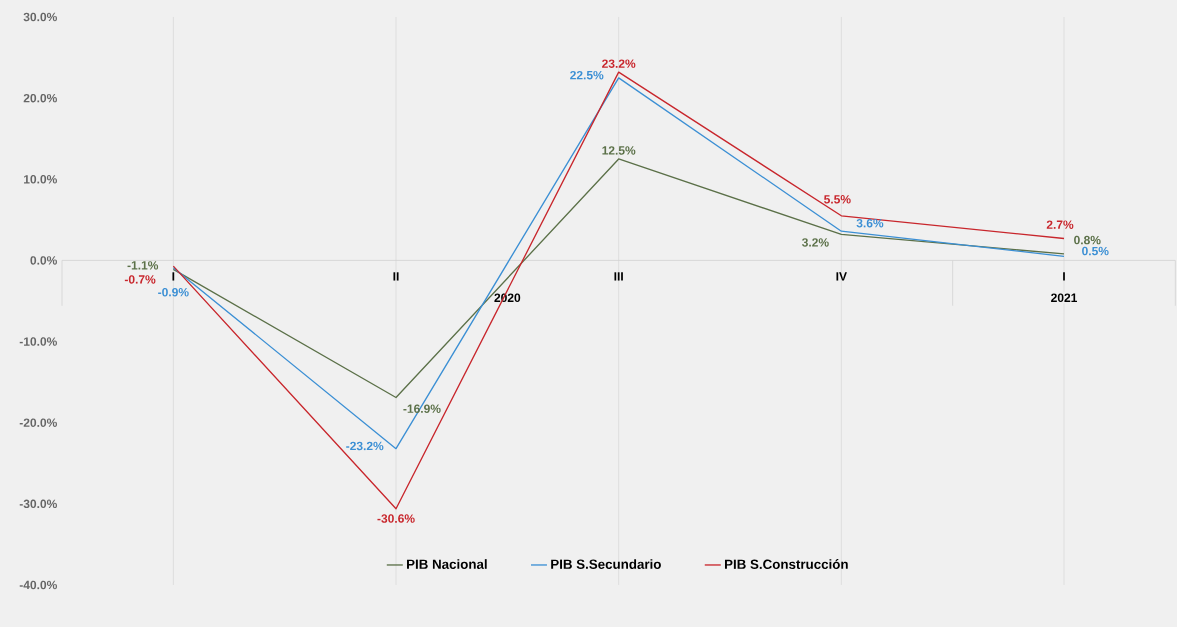 The width and height of the screenshot is (1177, 627). Describe the element at coordinates (1064, 298) in the screenshot. I see `annotation: 2021` at that location.